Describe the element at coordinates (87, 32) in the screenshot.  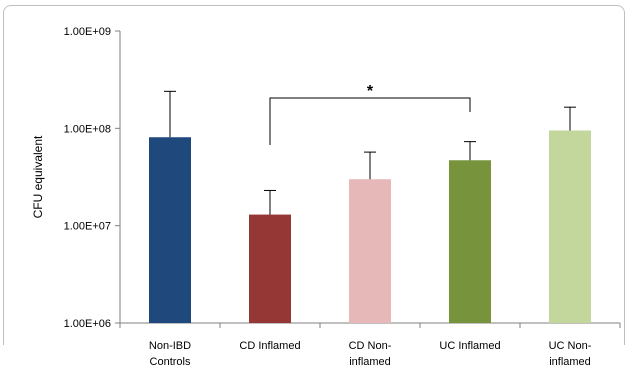
I see `y-tick-label: 1.00E+09` at that location.